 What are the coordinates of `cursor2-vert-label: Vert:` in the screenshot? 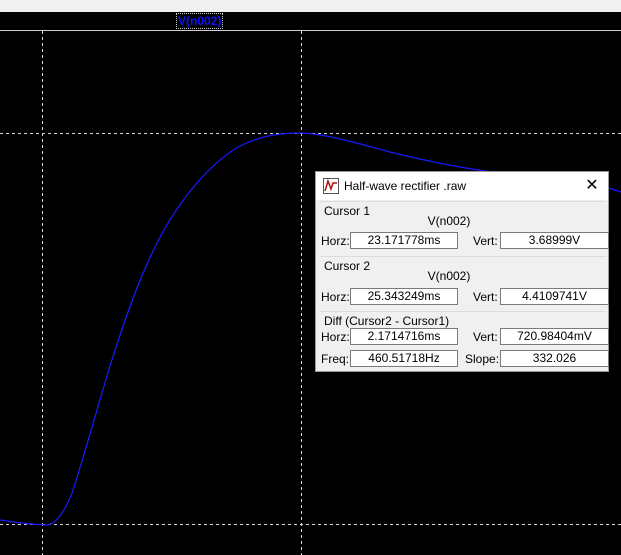 It's located at (485, 297).